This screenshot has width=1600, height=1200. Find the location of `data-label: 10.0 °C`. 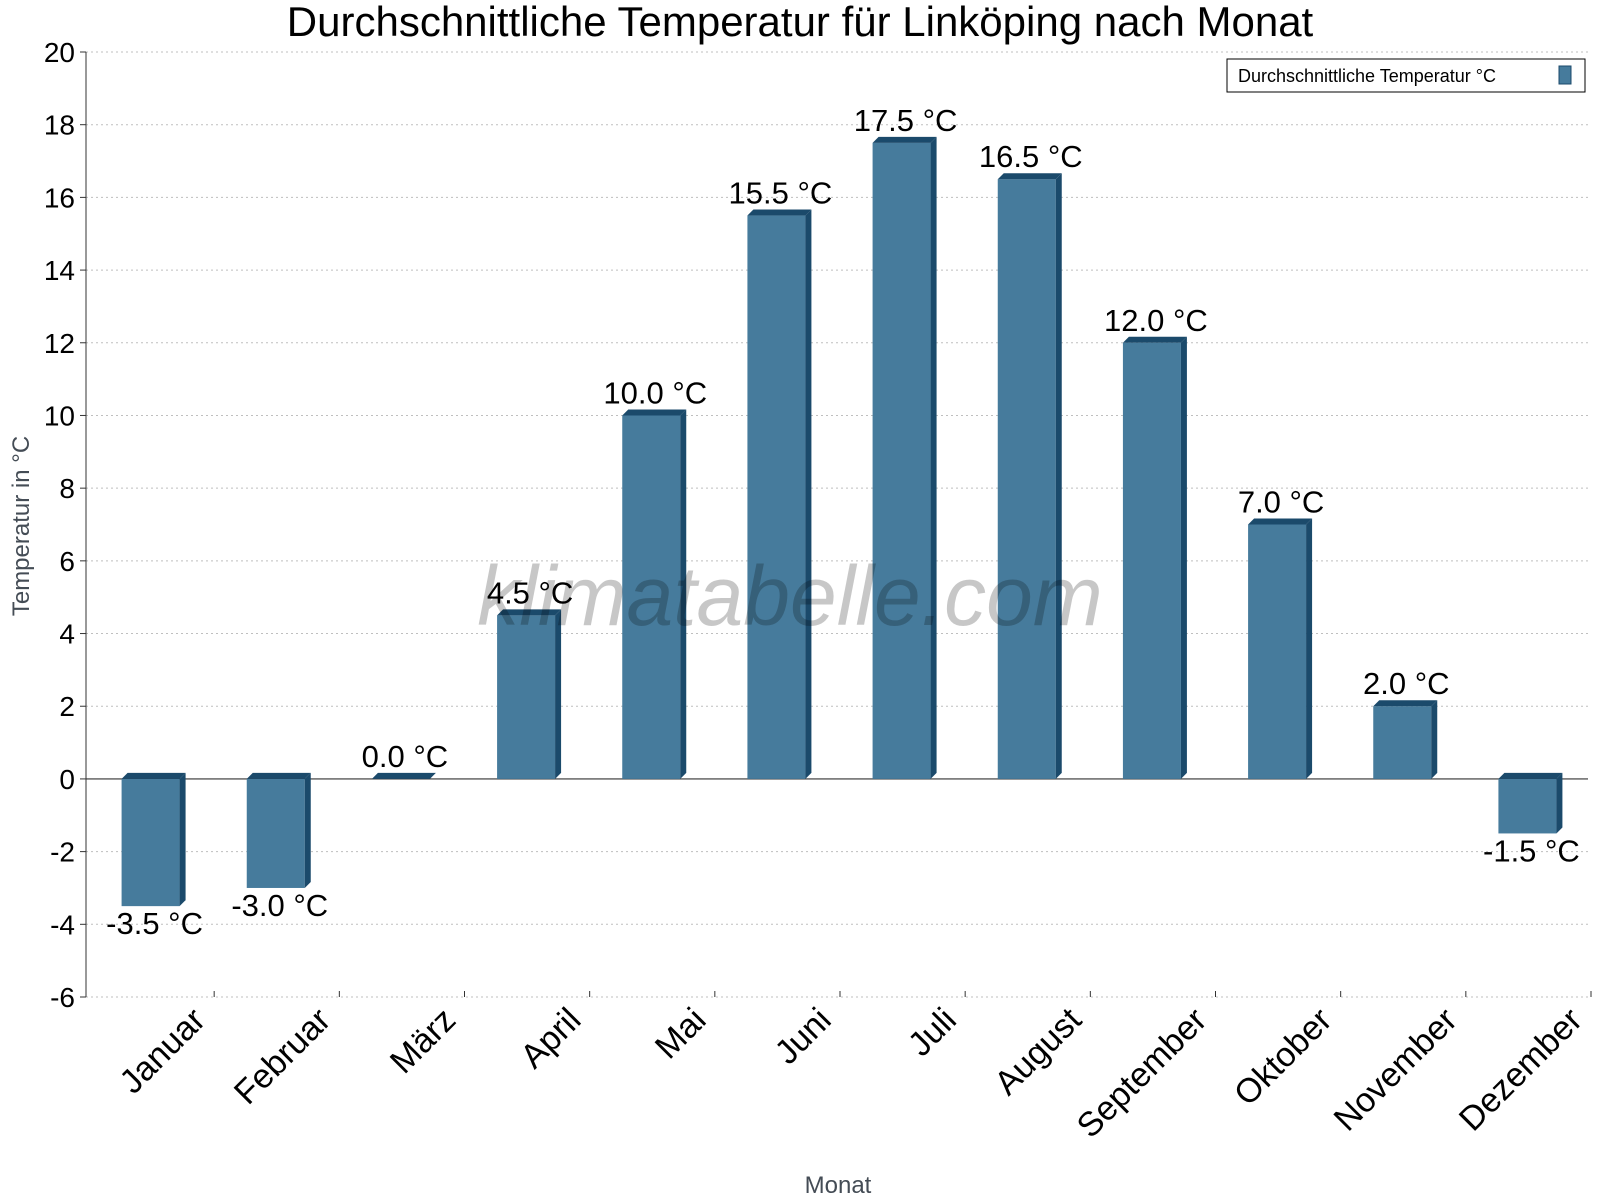

data-label: 10.0 °C is located at coordinates (655, 392).